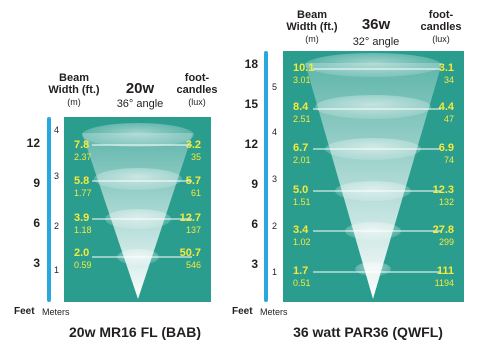 The width and height of the screenshot is (478, 350). Describe the element at coordinates (301, 107) in the screenshot. I see `beam-width-ft: 8.4` at that location.